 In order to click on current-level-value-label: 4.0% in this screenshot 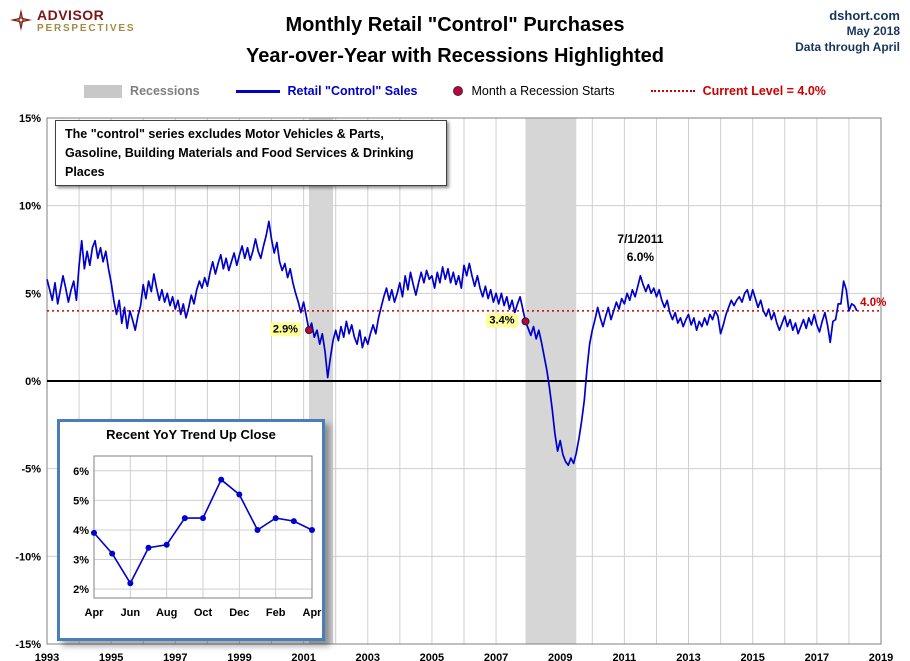, I will do `click(873, 302)`.